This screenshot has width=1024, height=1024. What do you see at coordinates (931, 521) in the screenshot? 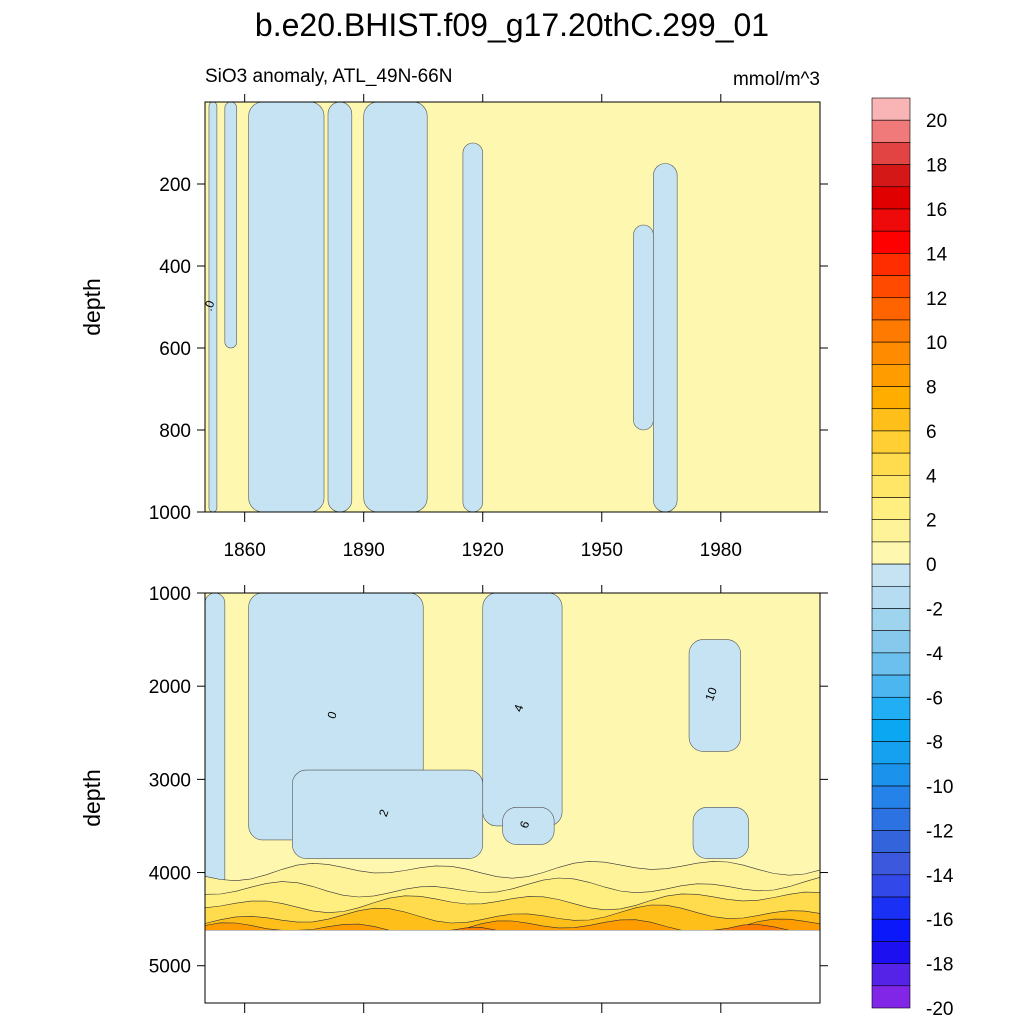
I see `colorbar-label: 2` at bounding box center [931, 521].